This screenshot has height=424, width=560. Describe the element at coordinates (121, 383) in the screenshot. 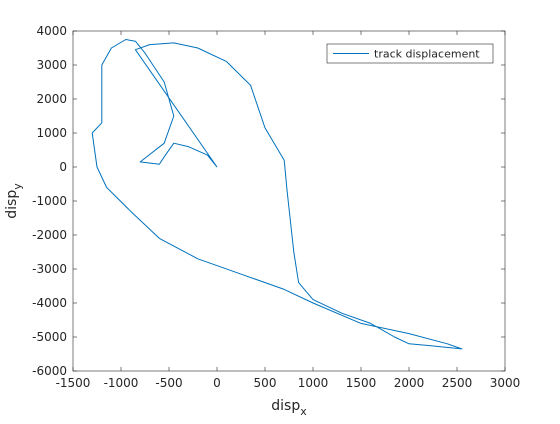

I see `x-tick-label: -1000` at that location.